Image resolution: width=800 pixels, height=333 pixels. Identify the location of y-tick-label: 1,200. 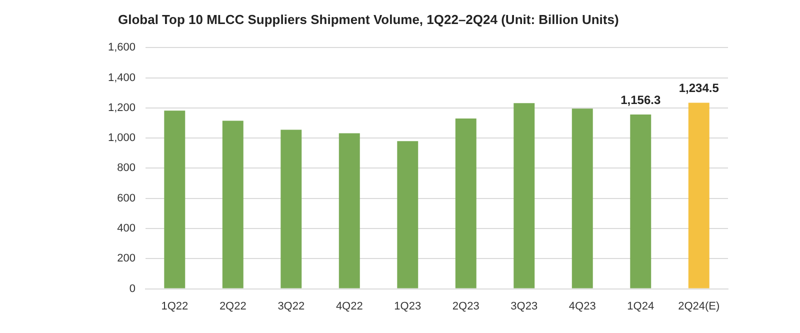
(122, 108).